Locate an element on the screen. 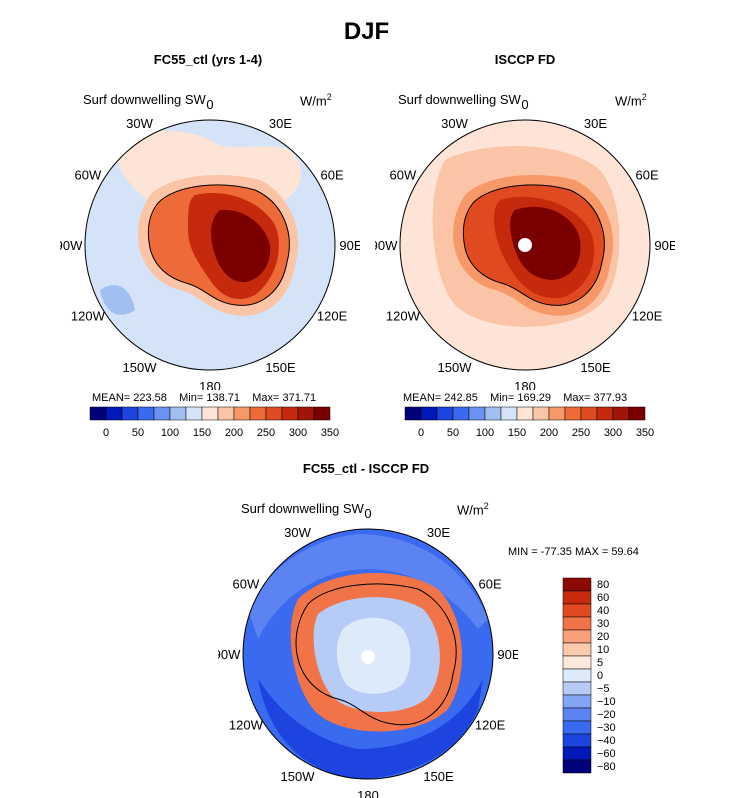 Image resolution: width=733 pixels, height=798 pixels. colorbar-tick-label: −80 is located at coordinates (606, 767).